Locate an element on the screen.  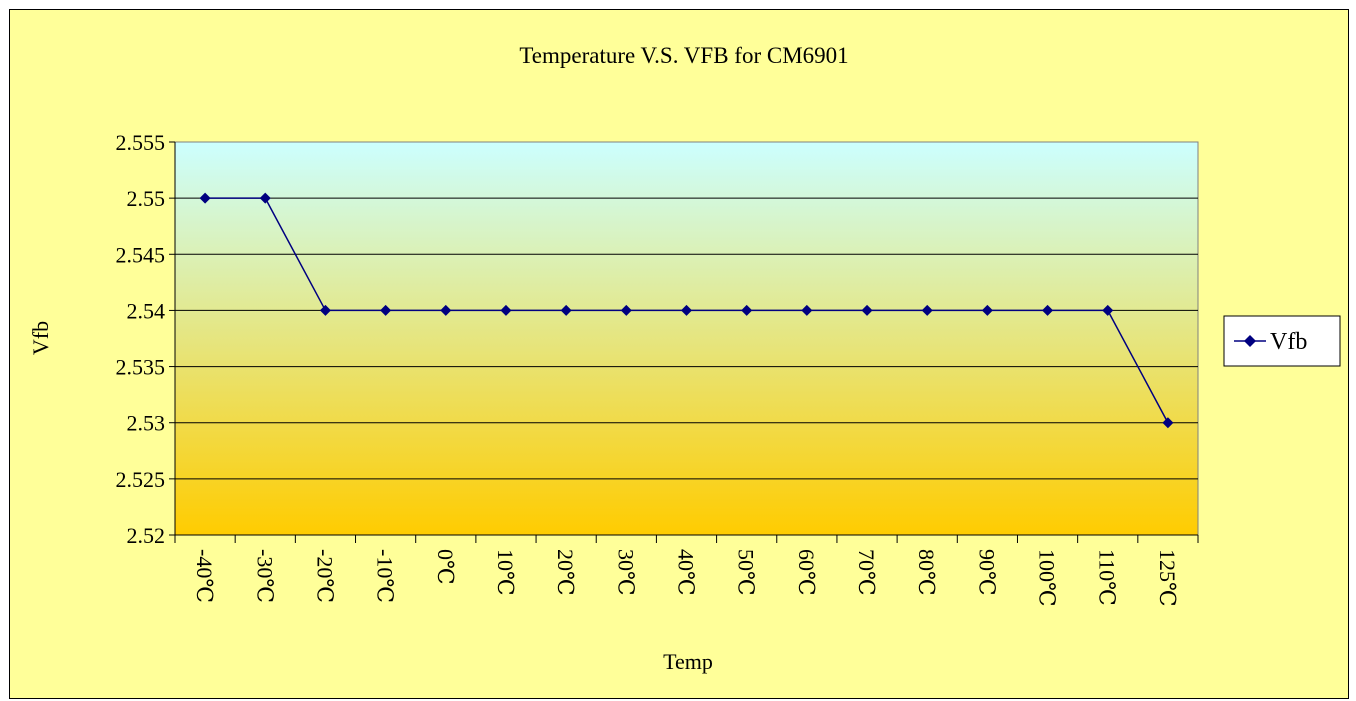
y-tick-label: 2.555 is located at coordinates (141, 142).